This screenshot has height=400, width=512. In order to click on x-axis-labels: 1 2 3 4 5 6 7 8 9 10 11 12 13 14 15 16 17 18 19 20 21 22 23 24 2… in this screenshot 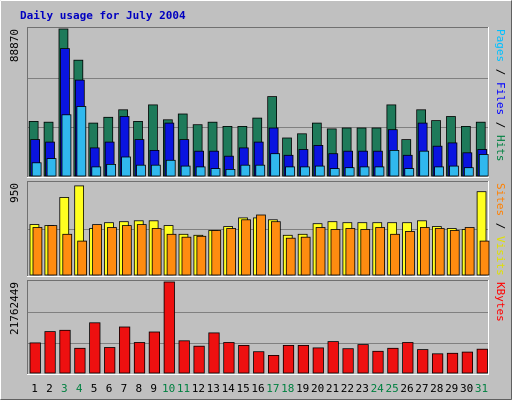, I will do `click(259, 388)`.